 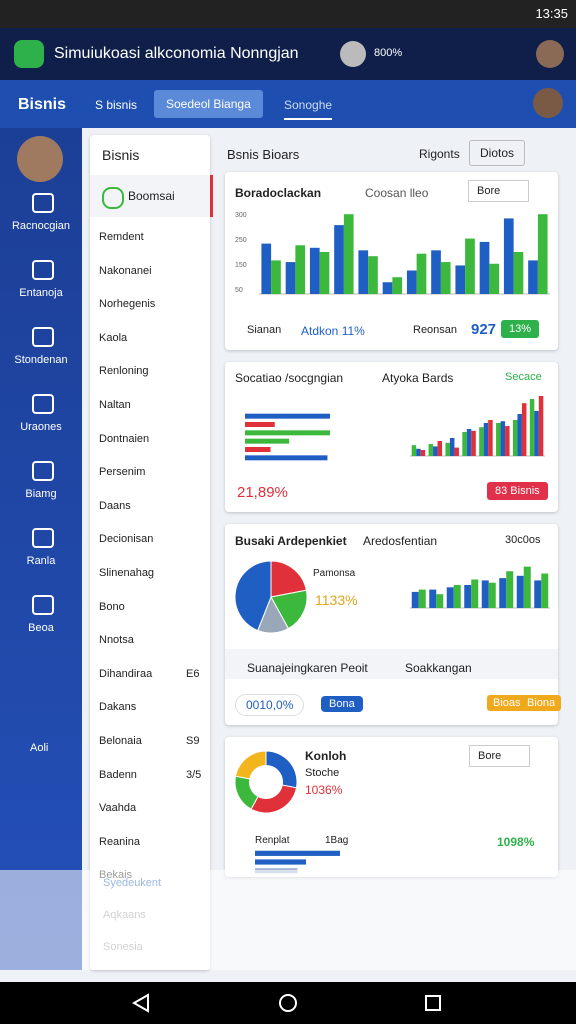 I want to click on featured-label: Boomsai, so click(x=151, y=196).